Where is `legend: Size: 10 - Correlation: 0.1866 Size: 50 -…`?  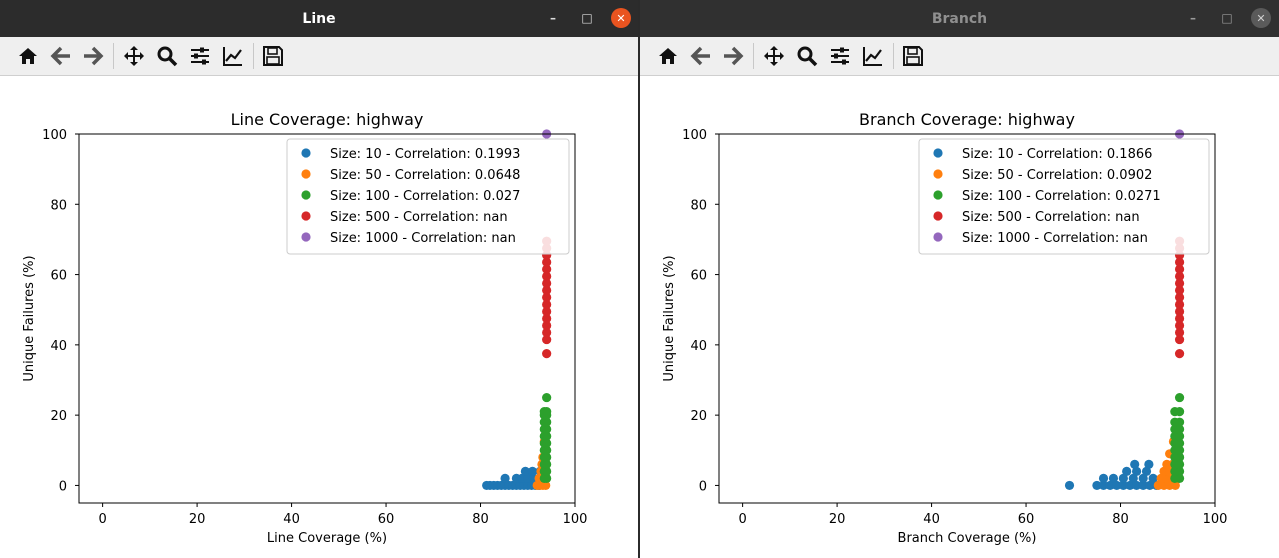
legend: Size: 10 - Correlation: 0.1866 Size: 50 -… is located at coordinates (1064, 196).